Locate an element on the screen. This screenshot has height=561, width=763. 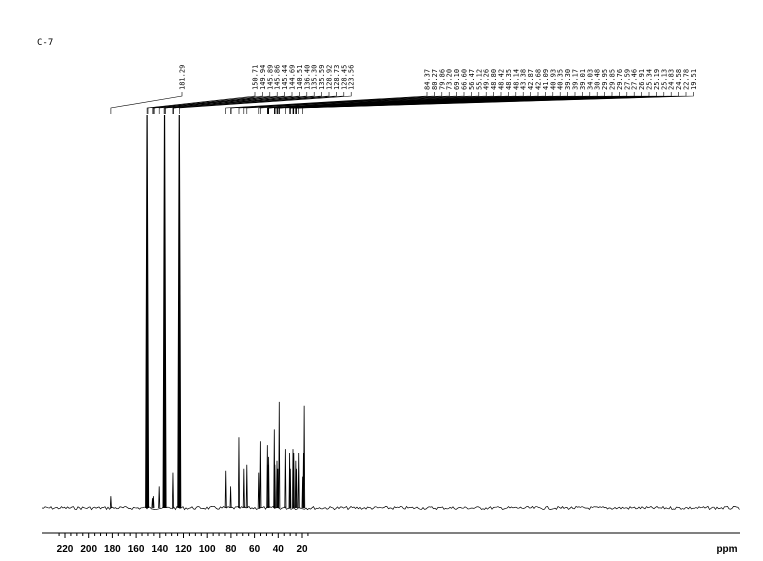
peak-label: 43.38 is located at coordinates (524, 79).